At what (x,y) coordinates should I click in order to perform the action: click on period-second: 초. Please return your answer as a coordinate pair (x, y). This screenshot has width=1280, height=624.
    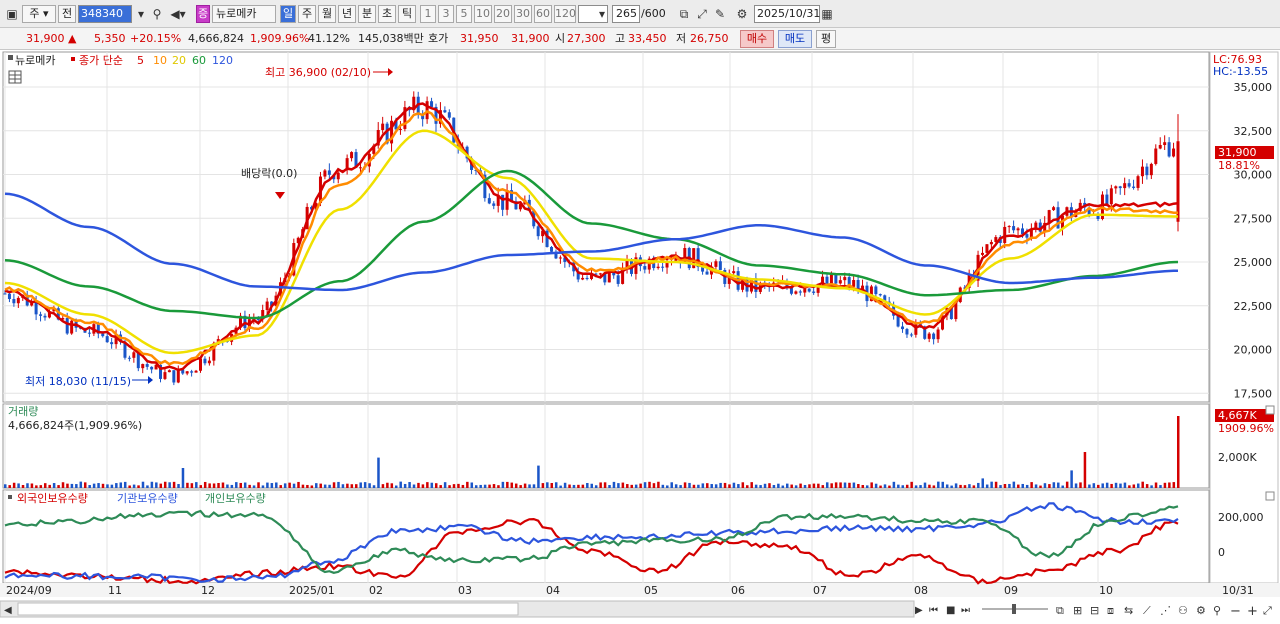
    Looking at the image, I should click on (387, 14).